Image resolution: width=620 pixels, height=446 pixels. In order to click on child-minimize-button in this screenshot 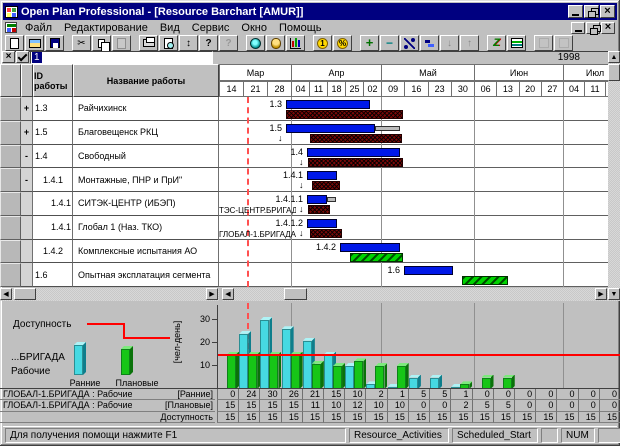, I will do `click(578, 27)`.